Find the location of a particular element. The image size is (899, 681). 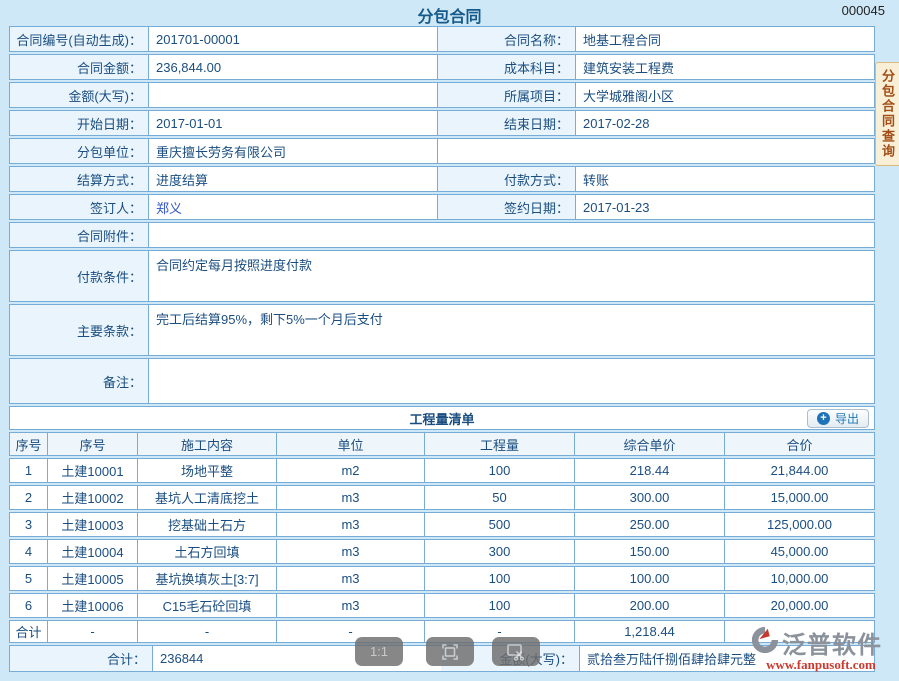

total-unit-price-sum: 1,218.44 is located at coordinates (650, 631).